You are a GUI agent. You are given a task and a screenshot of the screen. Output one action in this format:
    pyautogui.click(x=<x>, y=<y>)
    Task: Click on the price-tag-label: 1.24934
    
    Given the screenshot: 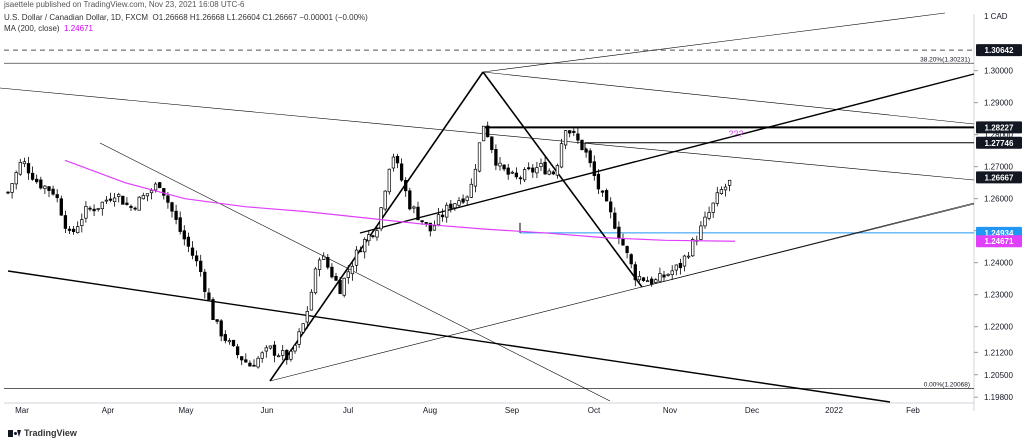 What is the action you would take?
    pyautogui.click(x=999, y=233)
    